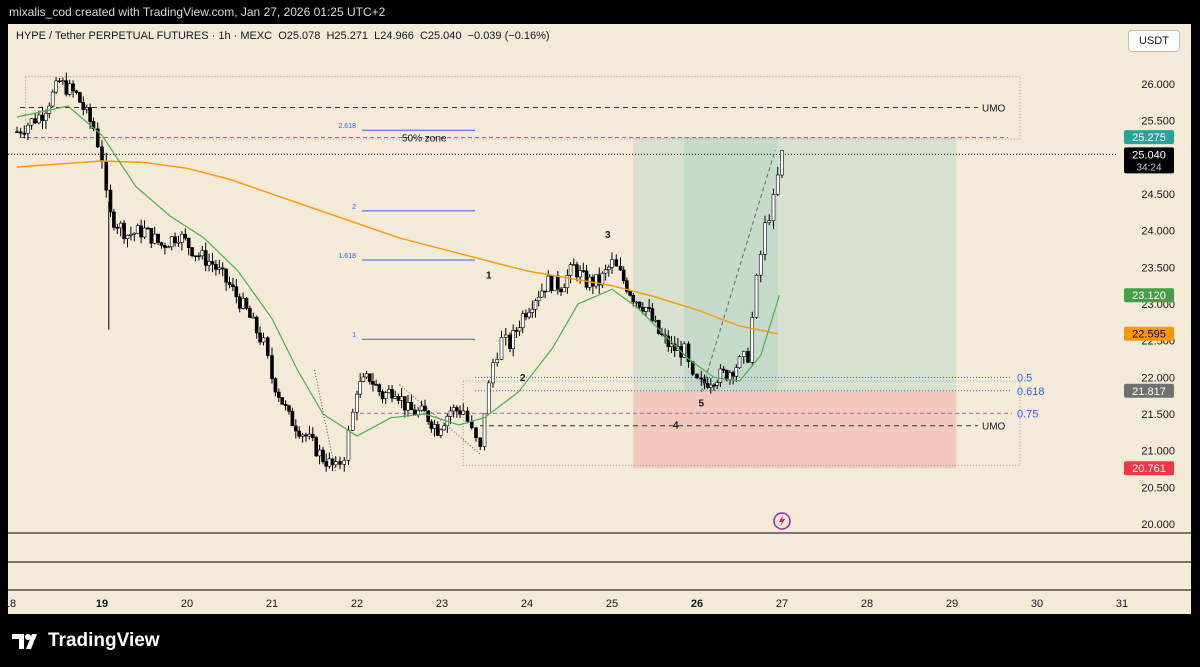 The width and height of the screenshot is (1200, 667). Describe the element at coordinates (272, 604) in the screenshot. I see `time-tick-21: 21` at that location.